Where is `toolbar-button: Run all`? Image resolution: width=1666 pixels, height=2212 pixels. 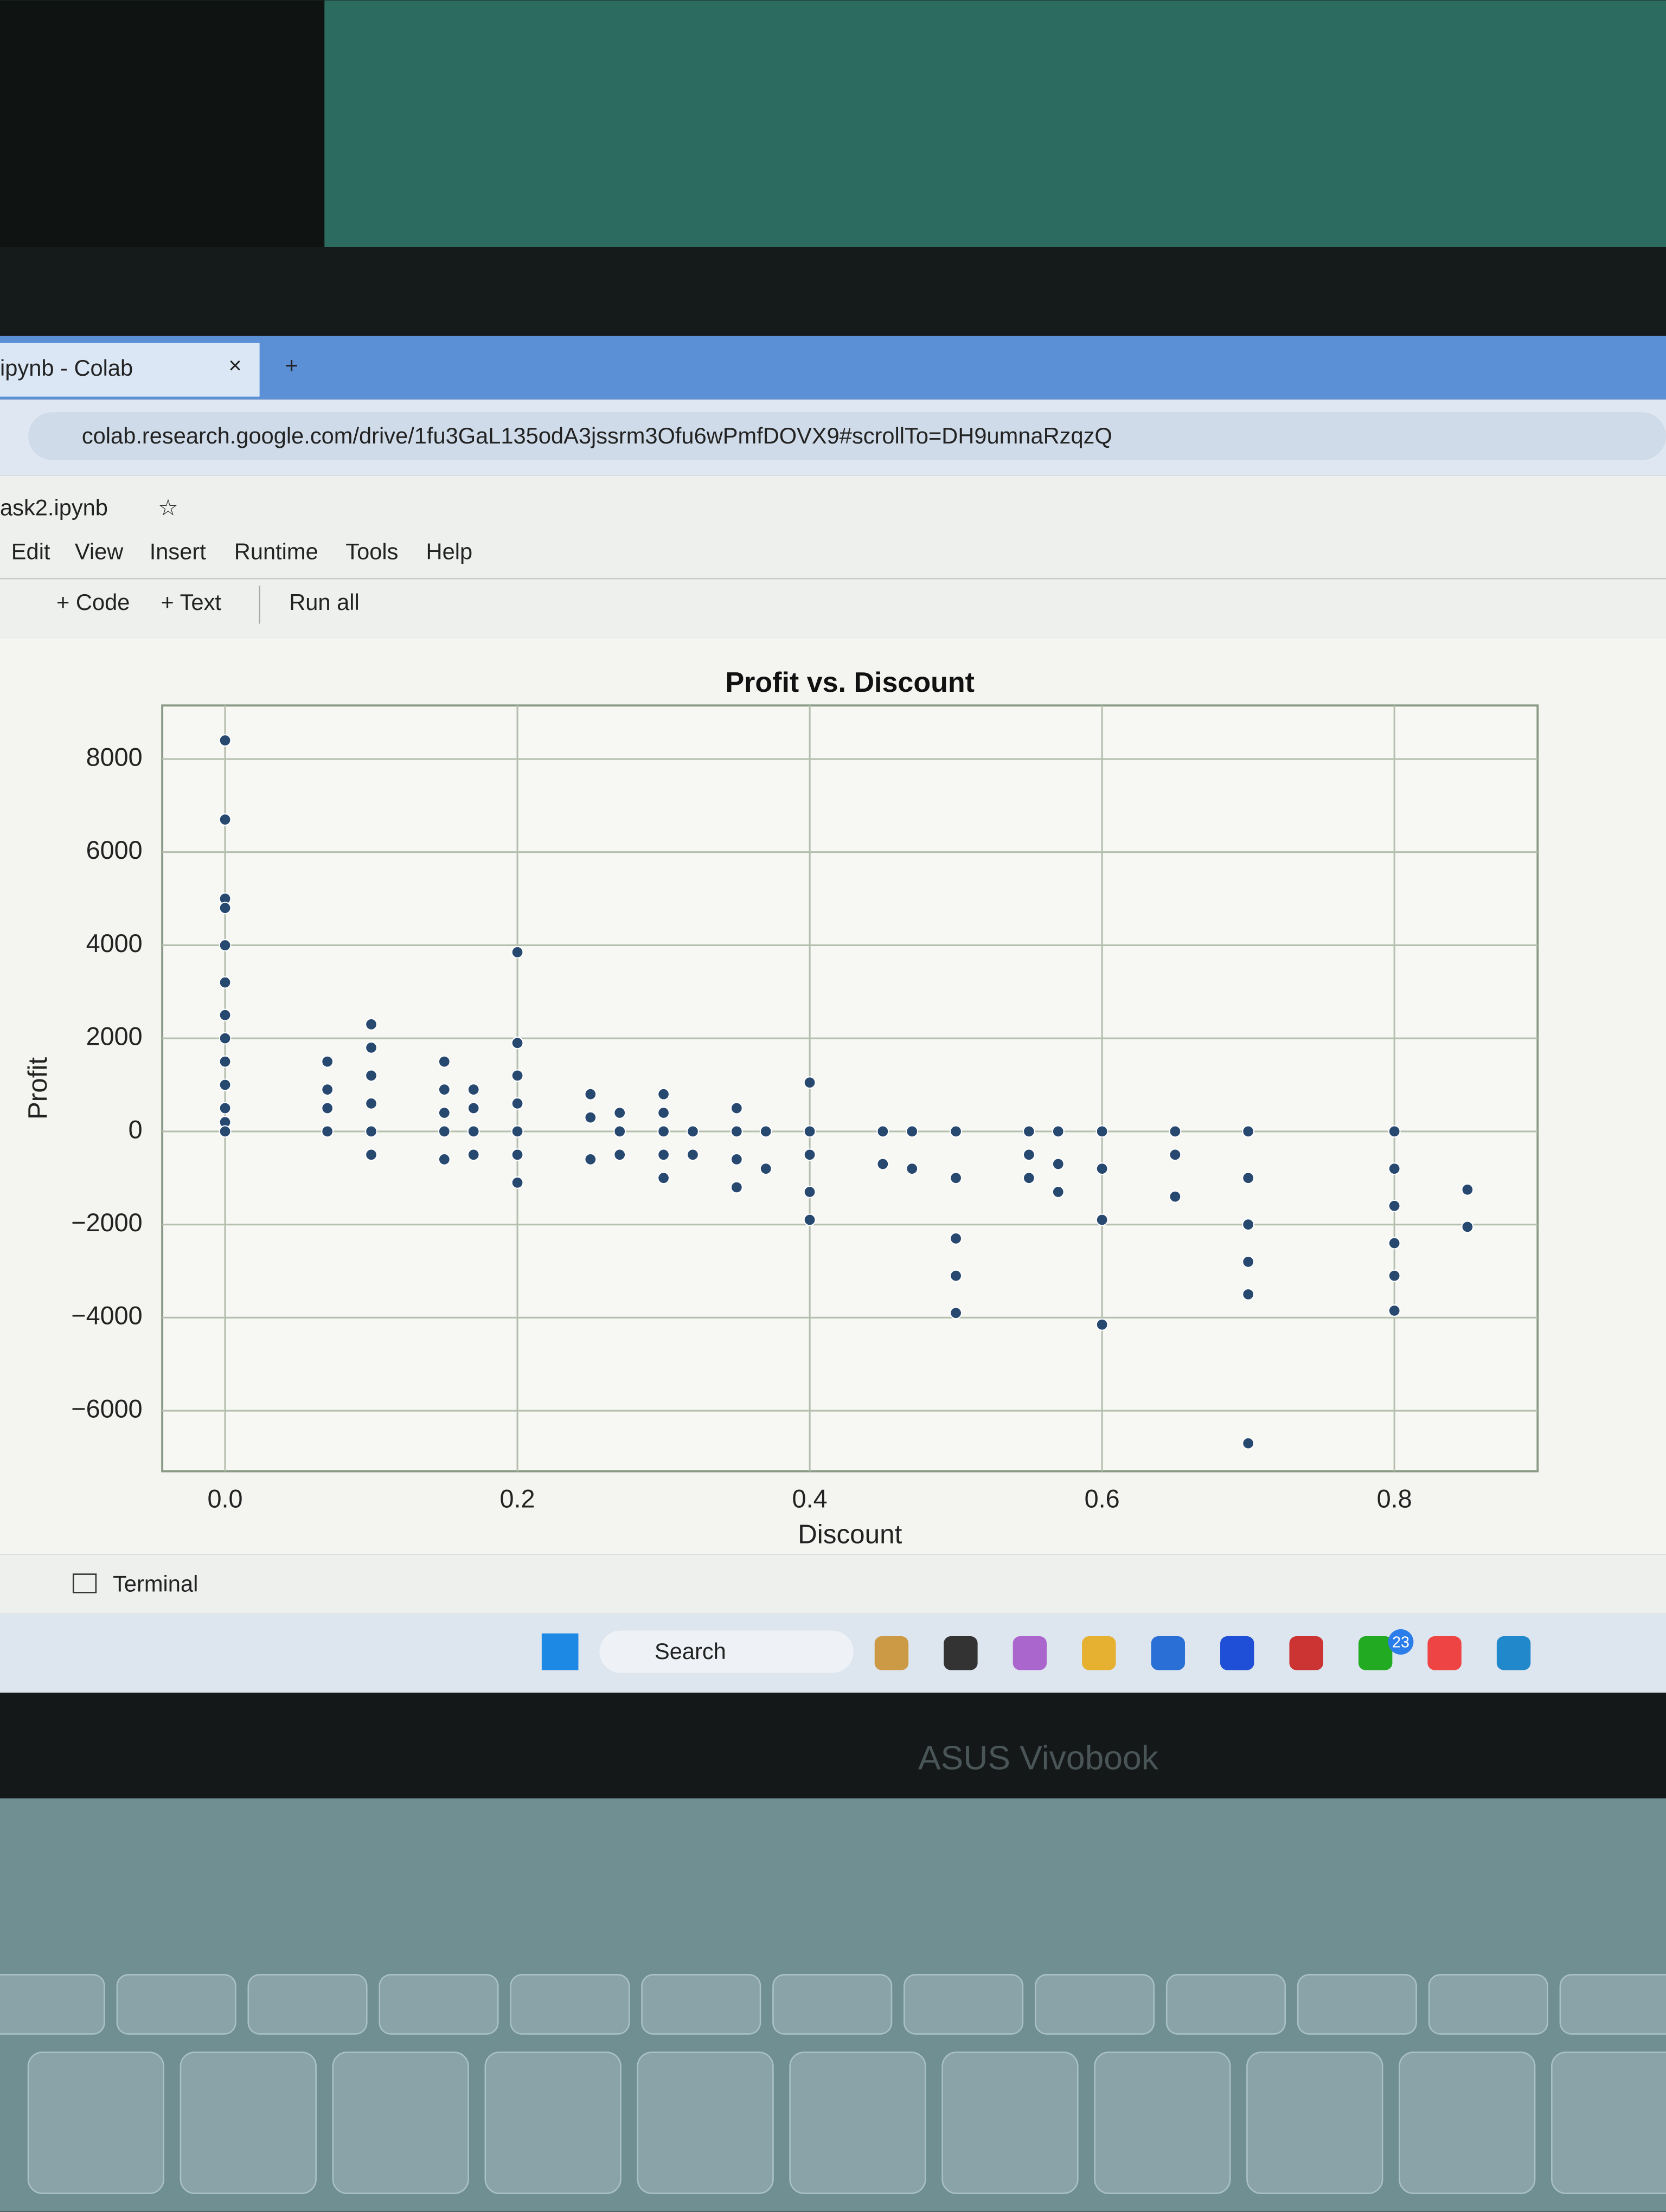 toolbar-button: Run all is located at coordinates (324, 602).